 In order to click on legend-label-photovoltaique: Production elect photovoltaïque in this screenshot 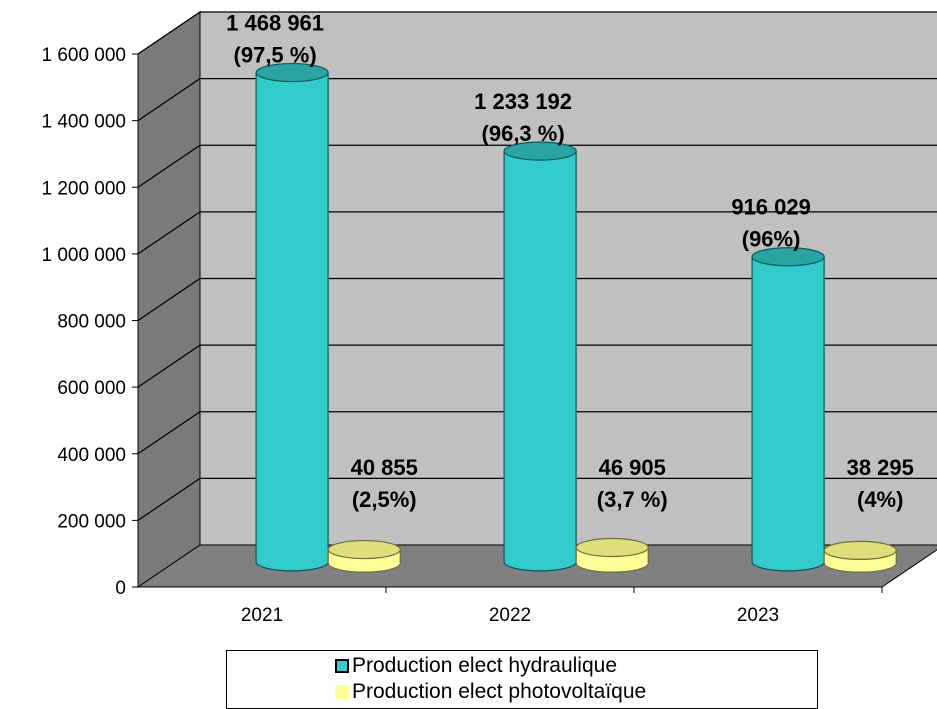, I will do `click(499, 691)`.